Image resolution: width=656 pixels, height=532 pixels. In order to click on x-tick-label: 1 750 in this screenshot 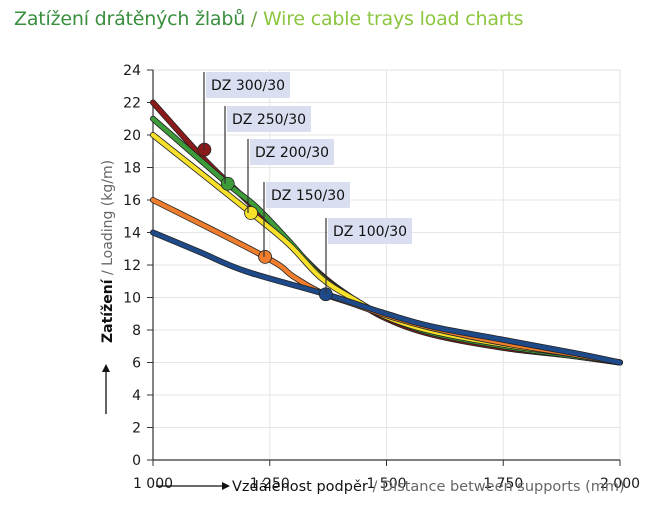, I will do `click(503, 484)`.